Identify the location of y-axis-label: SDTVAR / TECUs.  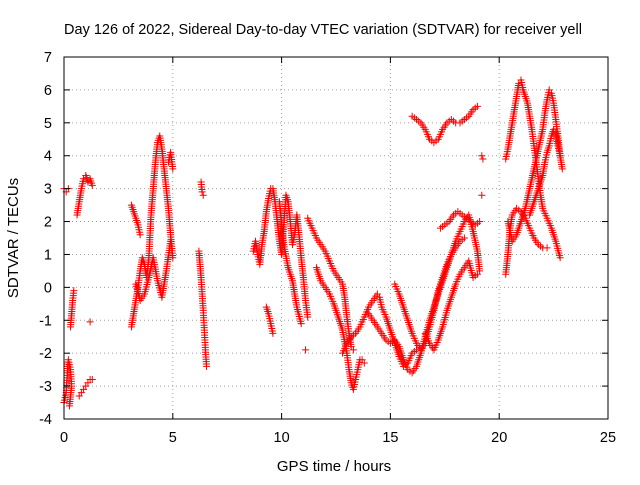
(13, 238).